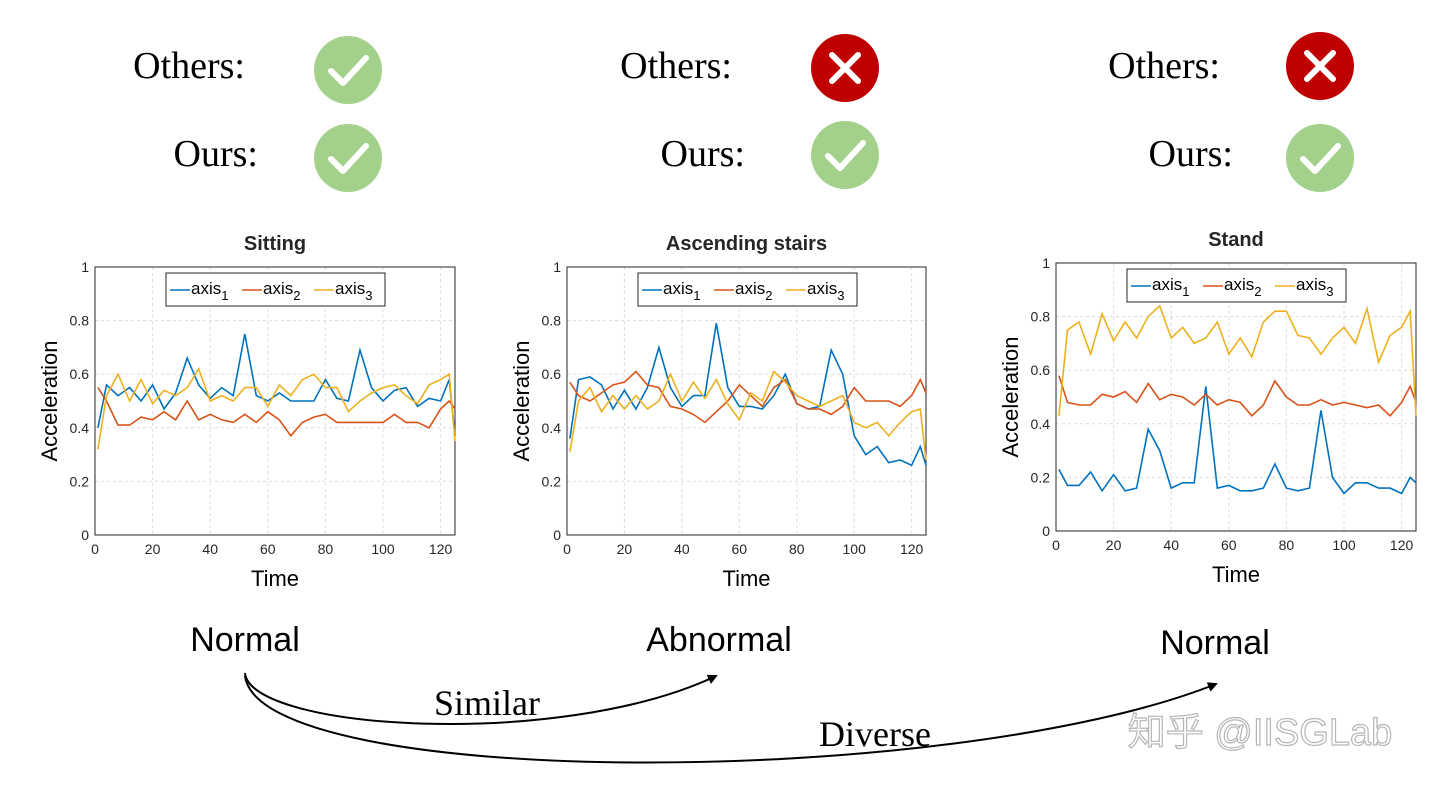 The image size is (1443, 789). What do you see at coordinates (731, 719) in the screenshot?
I see `diverse-arrow` at bounding box center [731, 719].